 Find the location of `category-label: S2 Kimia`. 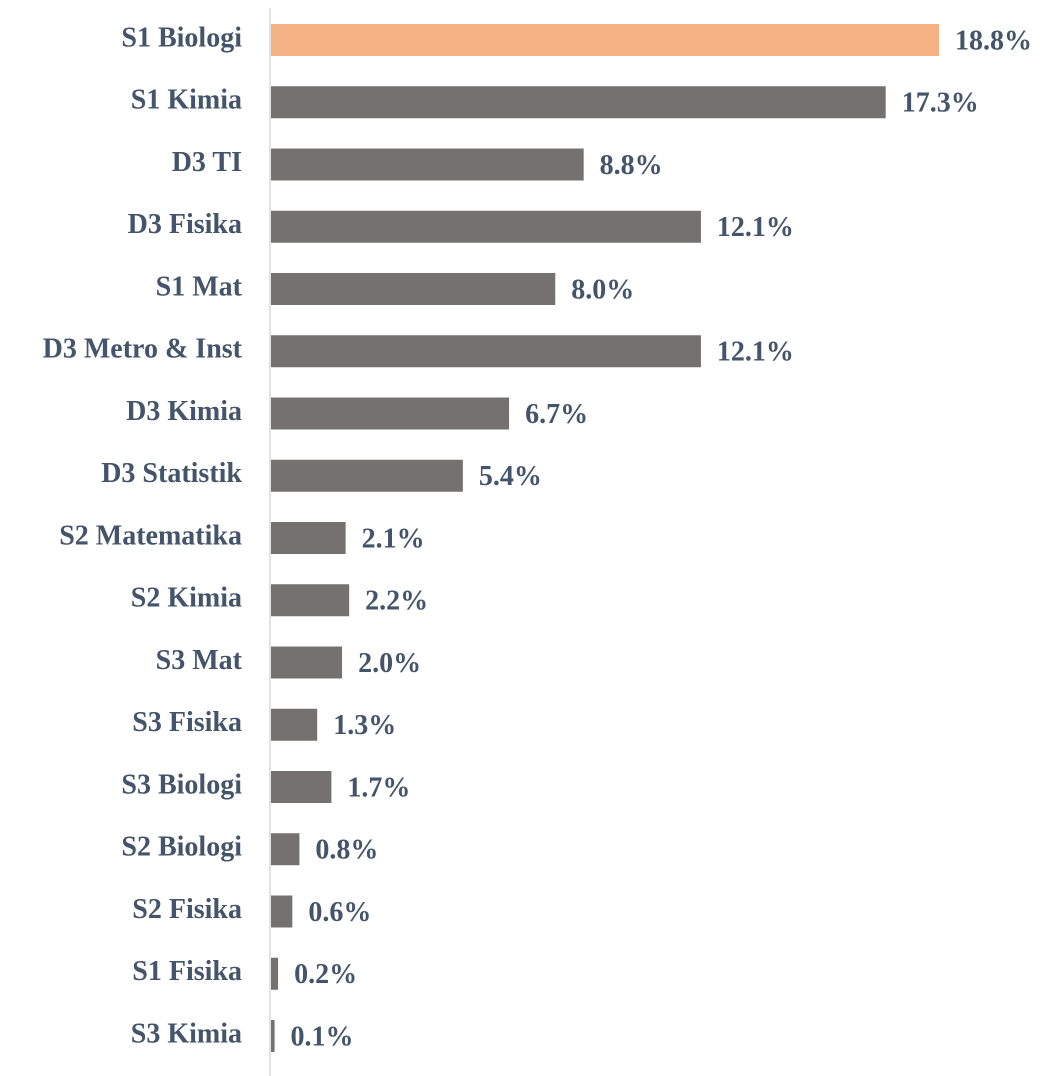

category-label: S2 Kimia is located at coordinates (186, 598).